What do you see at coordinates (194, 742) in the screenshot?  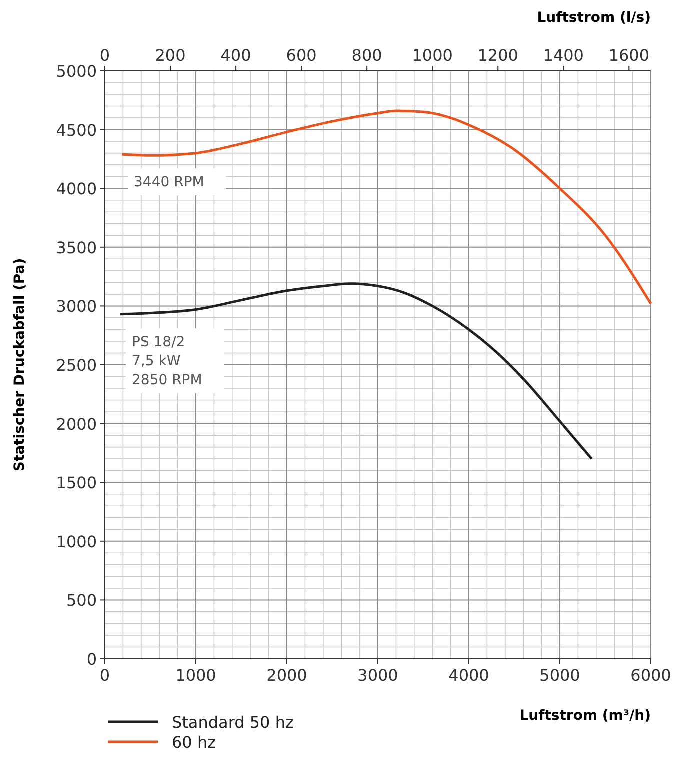 I see `legend-label: 60 hz` at bounding box center [194, 742].